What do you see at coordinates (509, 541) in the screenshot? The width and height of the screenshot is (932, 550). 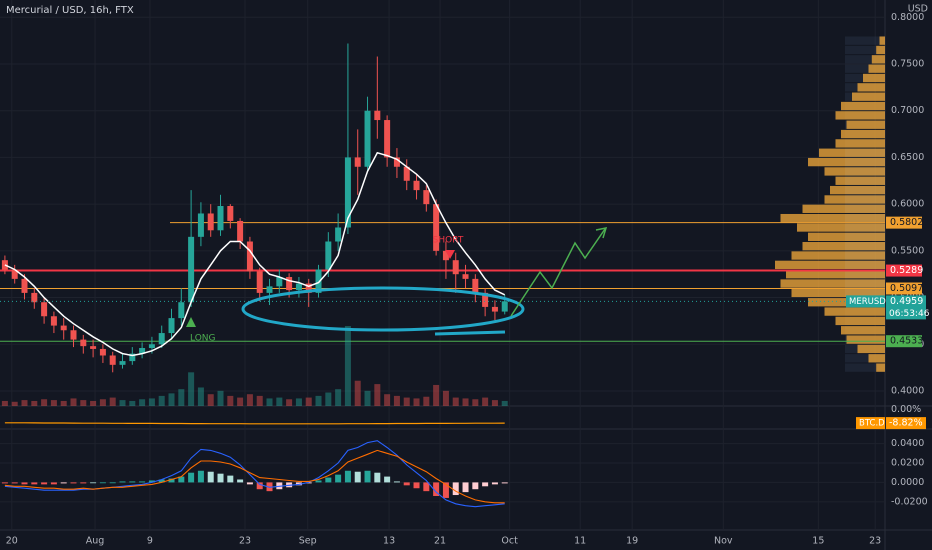 I see `x-tick-label: Oct` at bounding box center [509, 541].